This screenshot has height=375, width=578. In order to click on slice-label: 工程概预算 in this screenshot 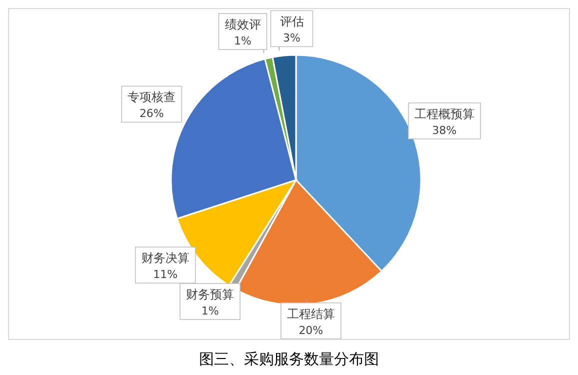, I will do `click(444, 113)`.